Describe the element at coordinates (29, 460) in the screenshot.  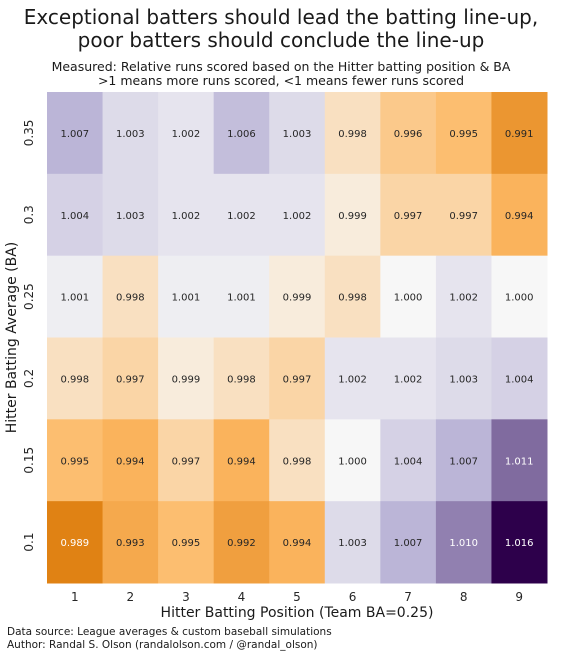
I see `y-tick-label: 0.15` at that location.